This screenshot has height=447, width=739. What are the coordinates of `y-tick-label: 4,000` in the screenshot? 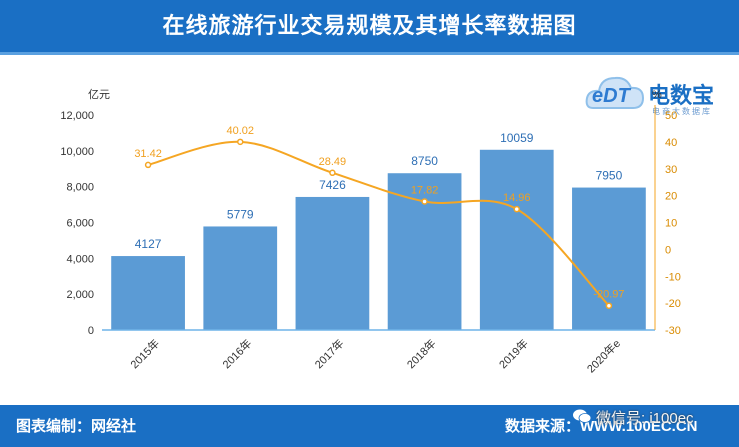 It's located at (80, 259).